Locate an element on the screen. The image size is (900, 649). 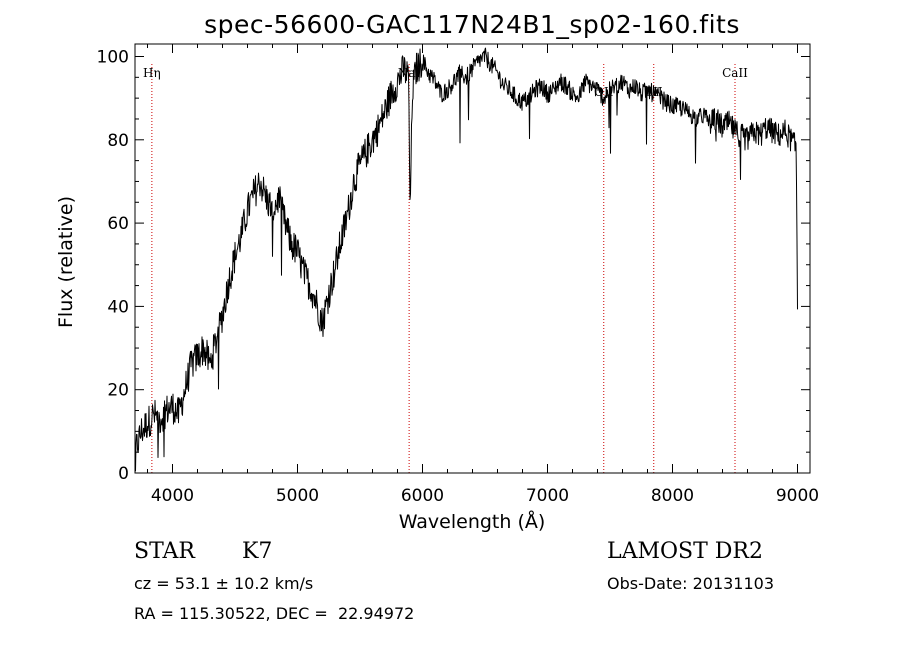
object-class: STAR is located at coordinates (164, 551).